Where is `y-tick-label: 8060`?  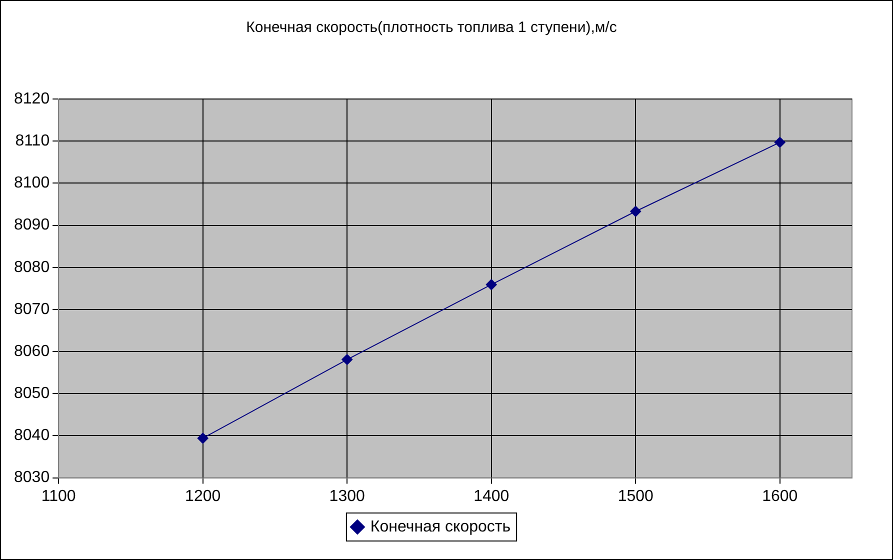
y-tick-label: 8060 is located at coordinates (32, 351).